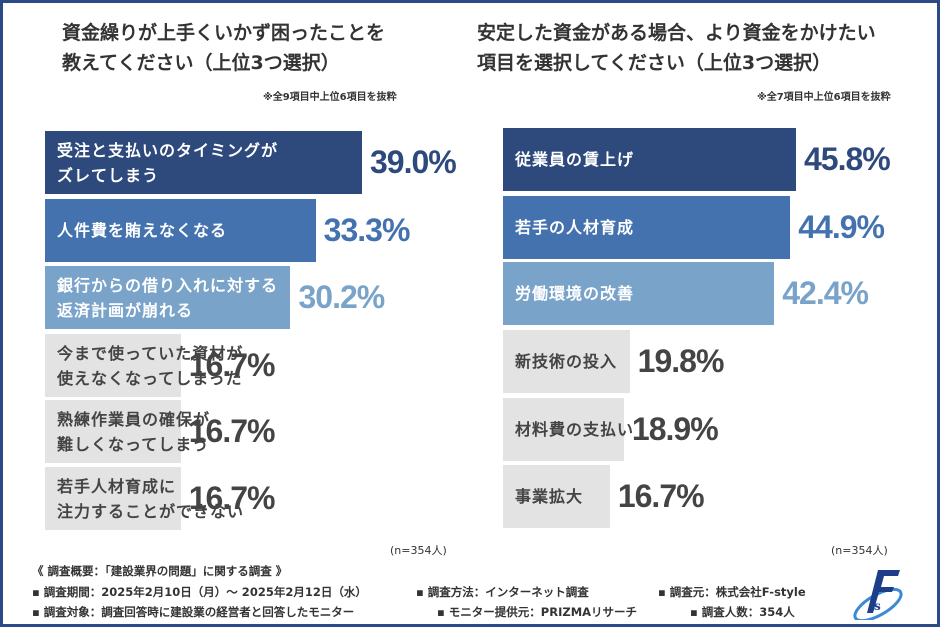 The width and height of the screenshot is (940, 627). Describe the element at coordinates (649, 159) in the screenshot. I see `bar: 従業員の賃上げ` at that location.